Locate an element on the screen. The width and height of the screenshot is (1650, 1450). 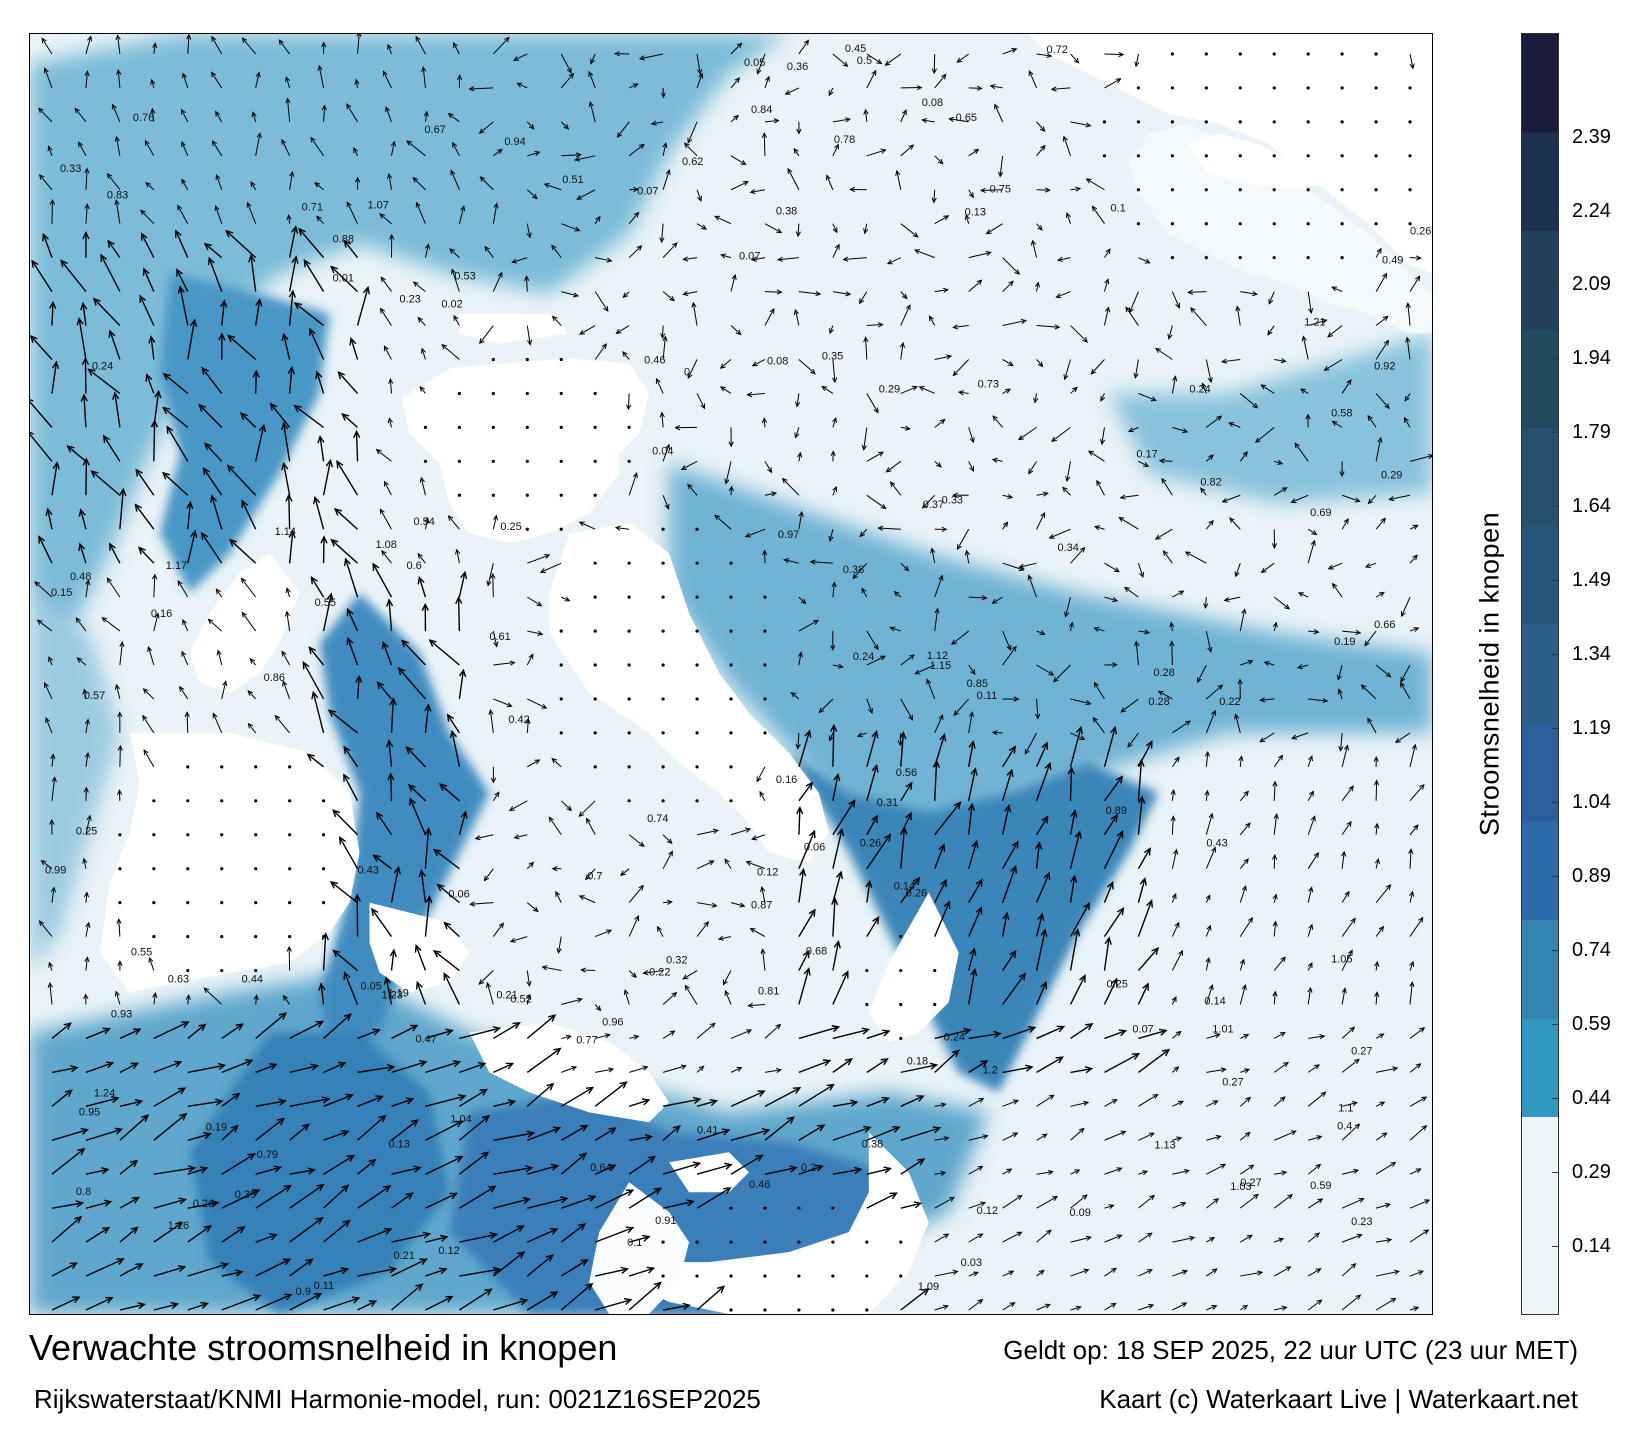
speed-label: 0.84 is located at coordinates (761, 110).